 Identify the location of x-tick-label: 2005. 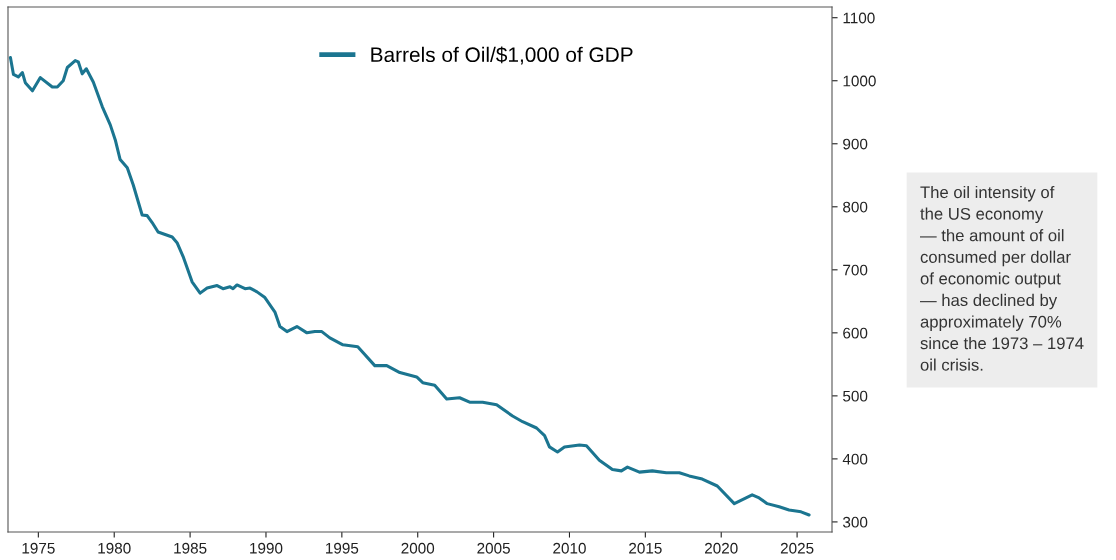
(493, 548).